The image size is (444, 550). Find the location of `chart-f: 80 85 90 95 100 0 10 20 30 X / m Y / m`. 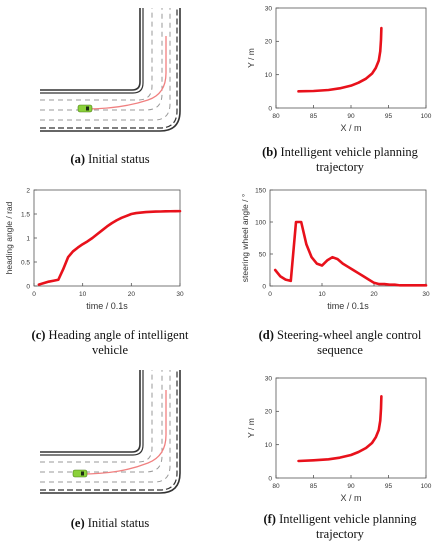

chart-f: 80 85 90 95 100 0 10 20 30 X / m Y / m is located at coordinates (339, 439).